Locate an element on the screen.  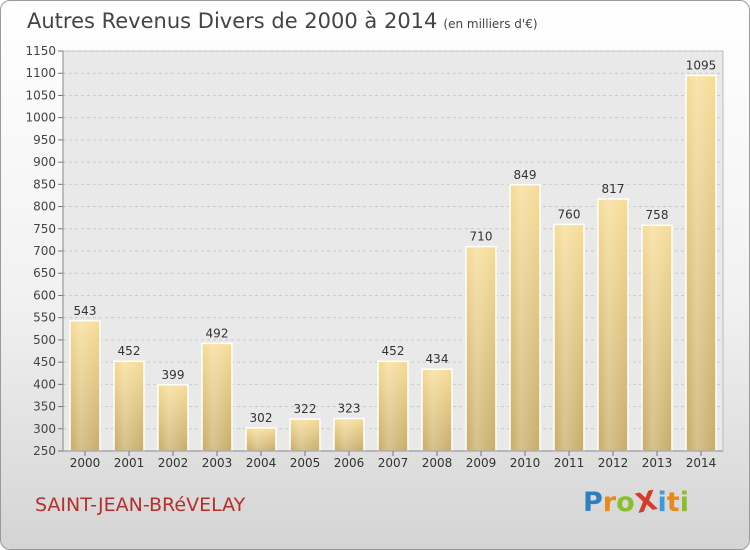
y-tick-label: 550 is located at coordinates (44, 318).